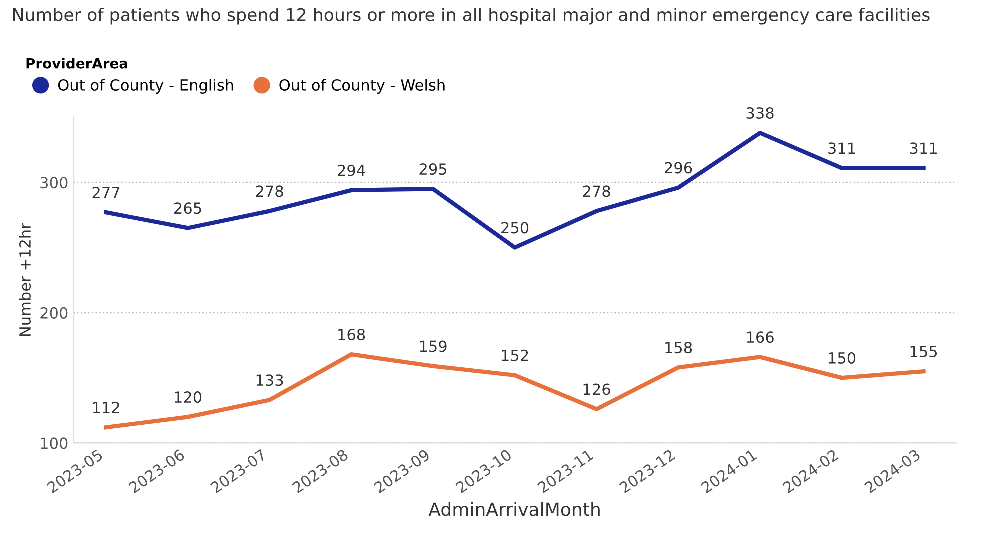  Describe the element at coordinates (106, 408) in the screenshot. I see `data-label: 112` at that location.